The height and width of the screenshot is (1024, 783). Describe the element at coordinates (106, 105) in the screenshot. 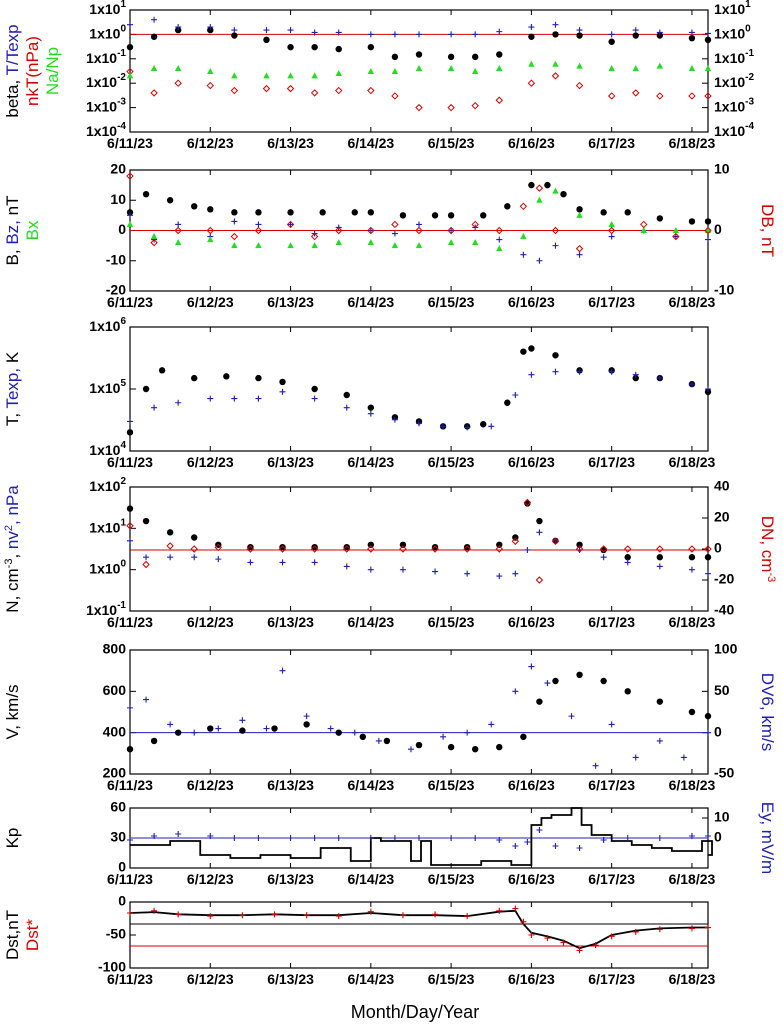

I see `y-tick-label: 1x10⁻³` at that location.